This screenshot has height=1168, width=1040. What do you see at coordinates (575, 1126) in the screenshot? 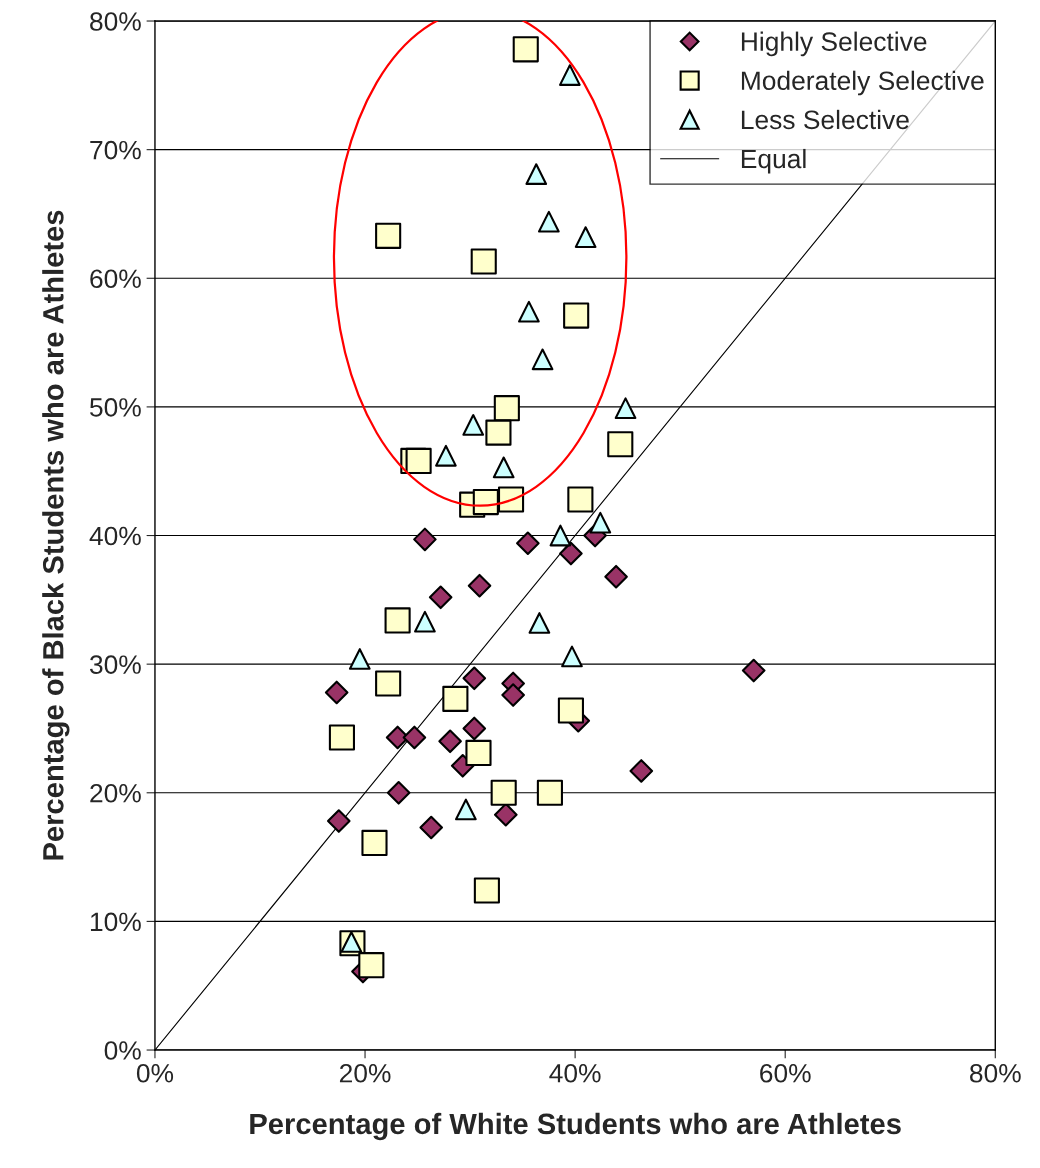
I see `x-axis-title: Percentage of White Students who are Athletes` at bounding box center [575, 1126].